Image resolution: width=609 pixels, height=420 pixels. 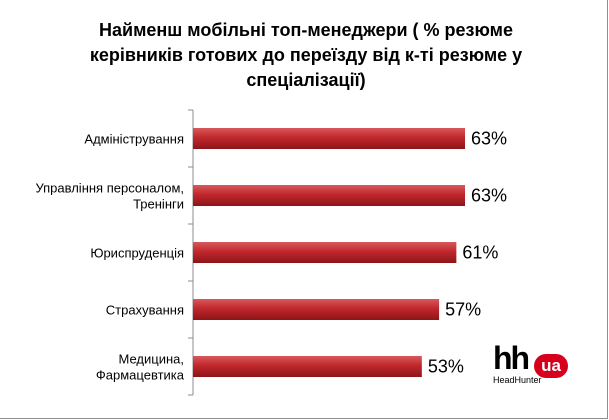 I want to click on category-label: Адміністрування, so click(x=134, y=139).